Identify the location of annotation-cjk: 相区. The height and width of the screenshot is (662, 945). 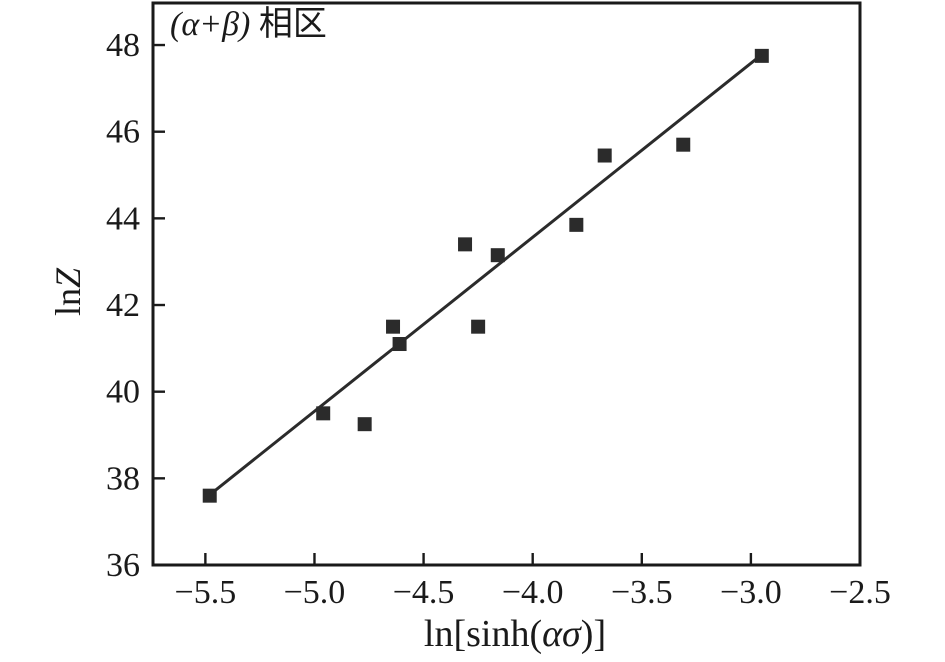
(288, 24).